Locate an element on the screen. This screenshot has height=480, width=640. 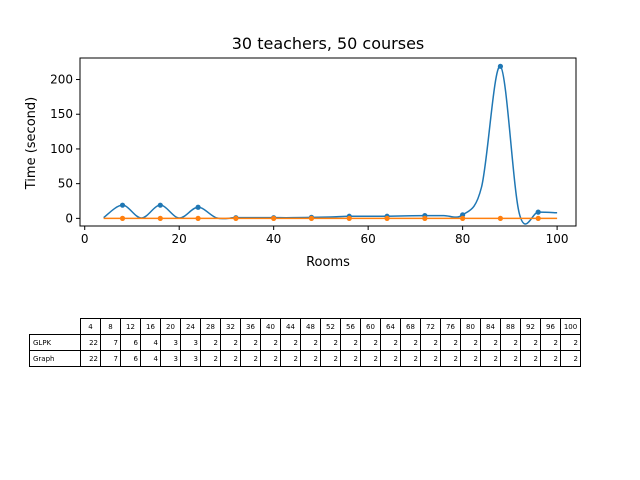
table-cell: 4 is located at coordinates (150, 358).